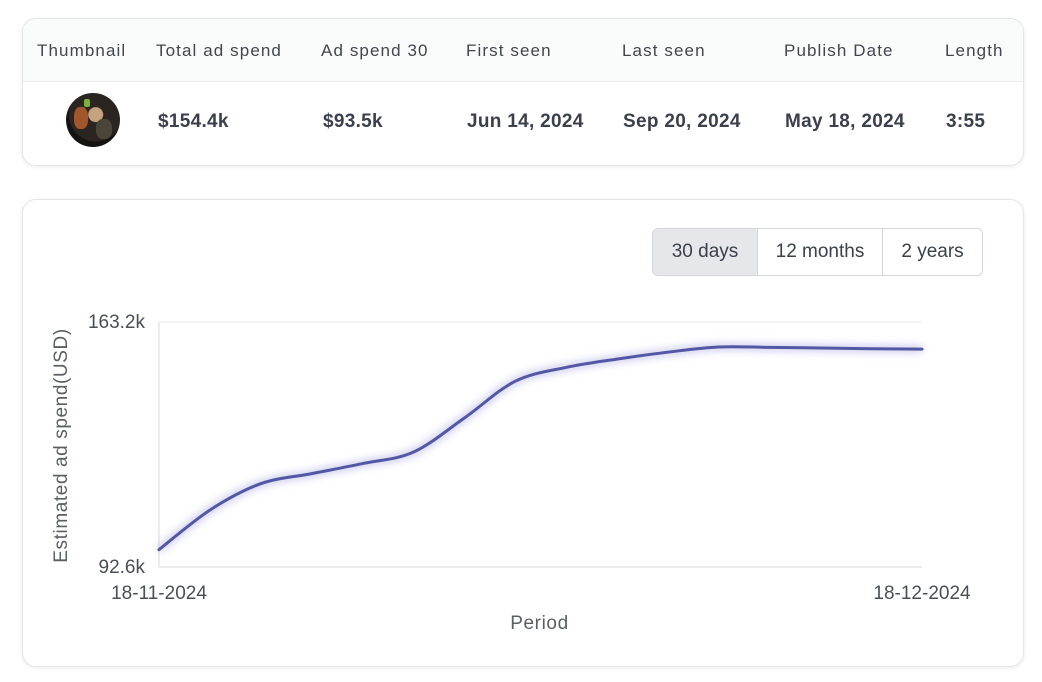 The height and width of the screenshot is (682, 1042). I want to click on column-header-ad-spend-30: Ad spend 30, so click(375, 50).